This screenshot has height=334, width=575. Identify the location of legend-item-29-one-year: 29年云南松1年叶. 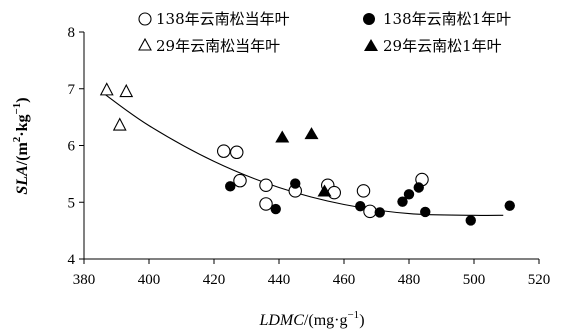
(433, 46).